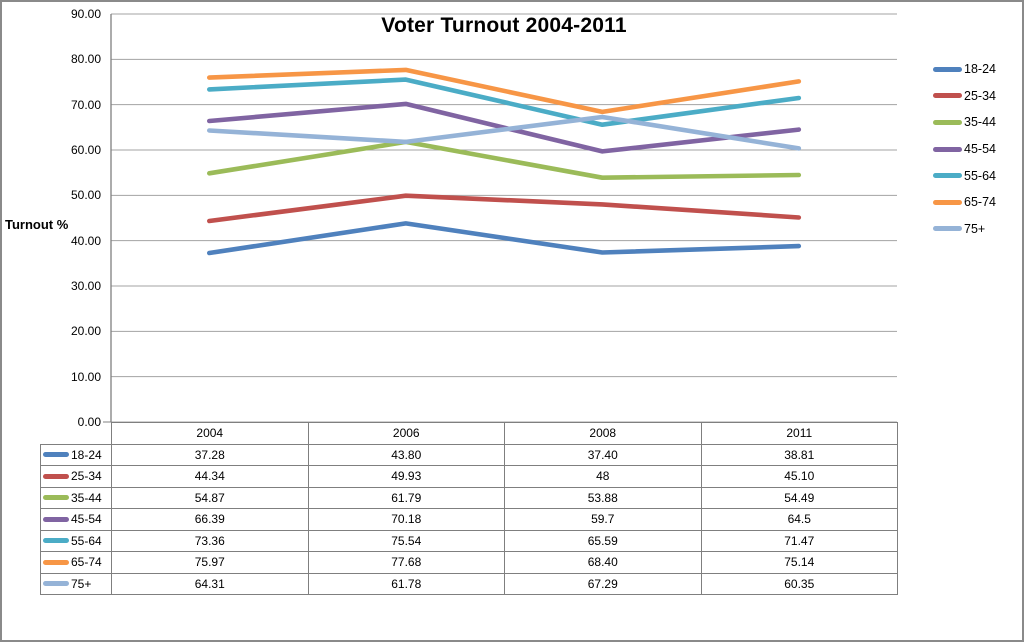  Describe the element at coordinates (799, 497) in the screenshot. I see `value-cell: 54.49` at that location.